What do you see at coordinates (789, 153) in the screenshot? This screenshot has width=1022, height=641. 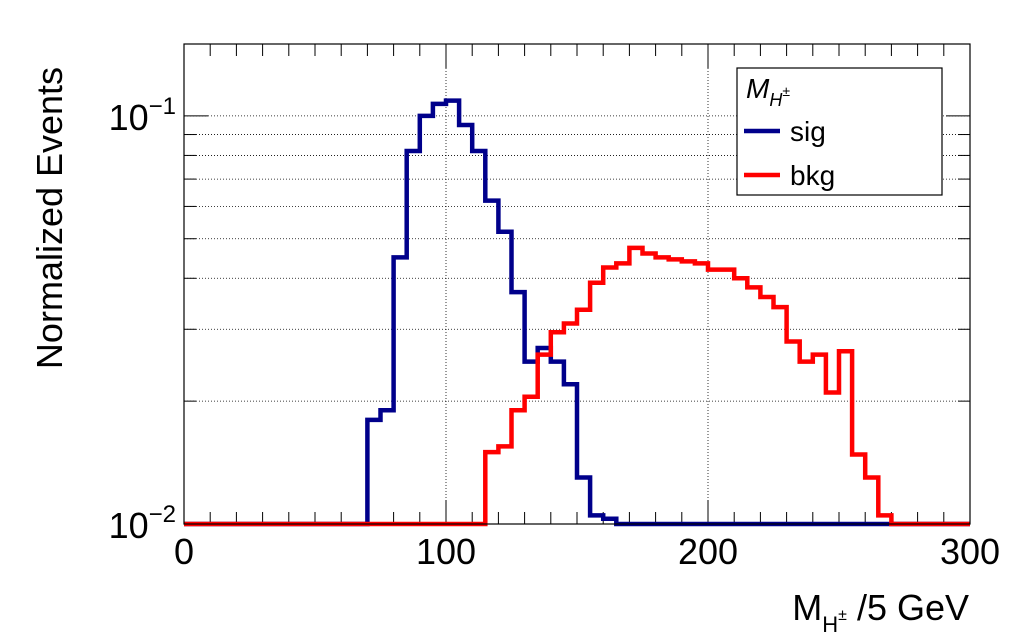 I see `legend-entries: sig bkg` at bounding box center [789, 153].